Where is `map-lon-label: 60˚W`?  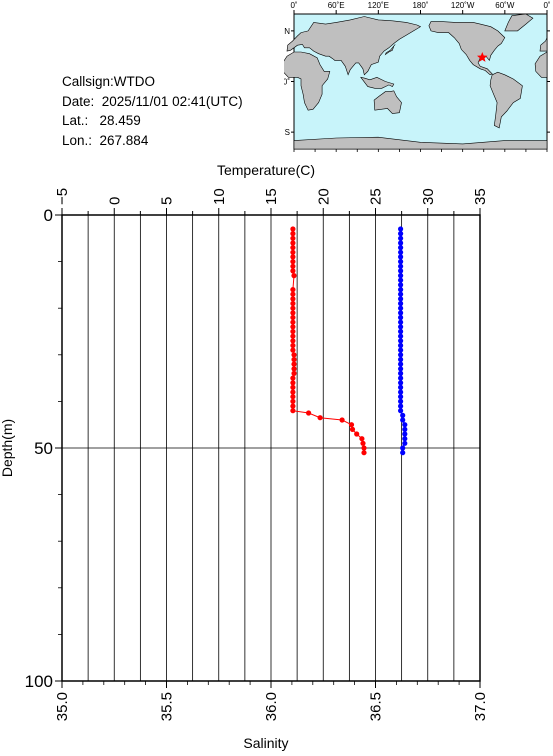
map-lon-label: 60˚W is located at coordinates (505, 5).